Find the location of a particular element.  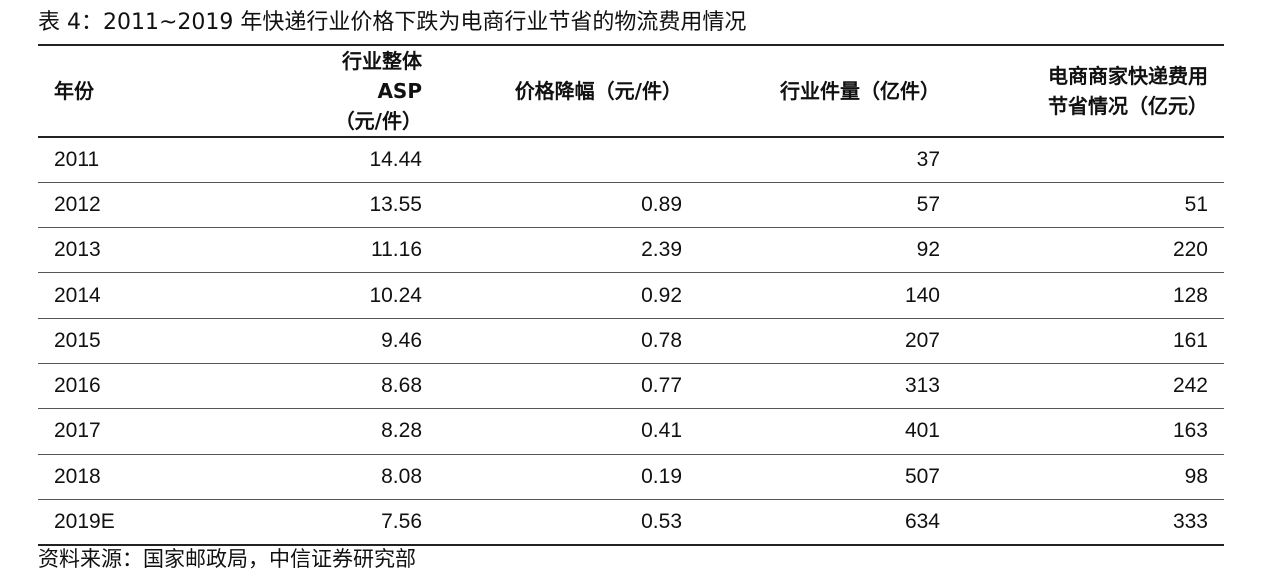

header-price-drop: 价格降幅（元/件） is located at coordinates (568, 91).